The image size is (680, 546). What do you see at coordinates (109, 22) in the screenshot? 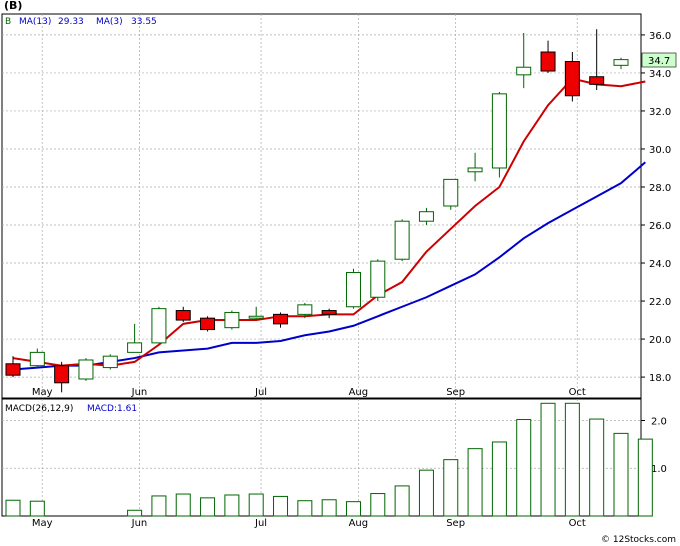
I see `legend-ma3-label: MA(3)` at bounding box center [109, 22].